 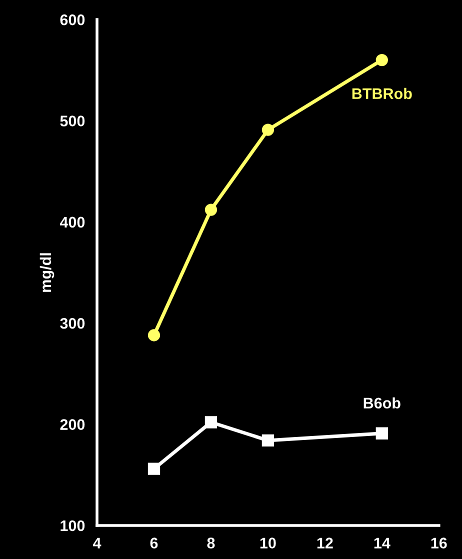 What do you see at coordinates (72, 20) in the screenshot?
I see `y-tick-label: 600` at bounding box center [72, 20].